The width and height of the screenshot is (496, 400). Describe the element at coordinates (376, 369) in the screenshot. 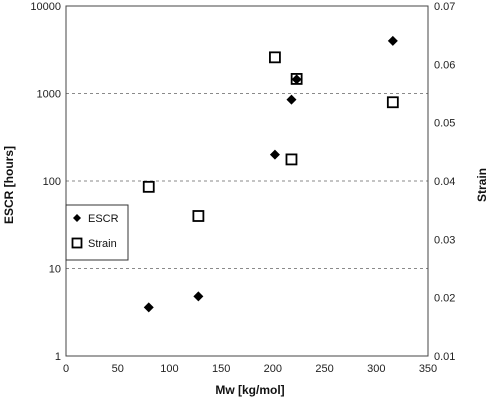

I see `x-tick-label: 300` at that location.